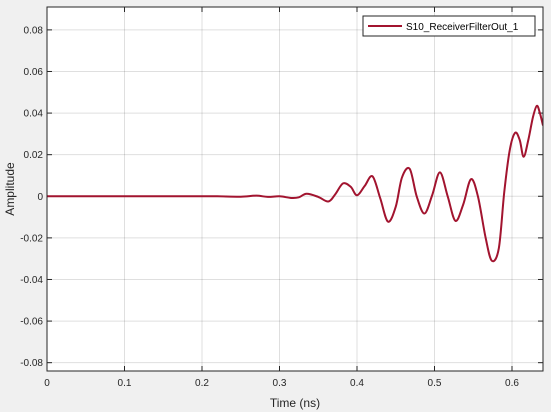 The width and height of the screenshot is (551, 412). I want to click on x-tick-label: 0.3, so click(280, 383).